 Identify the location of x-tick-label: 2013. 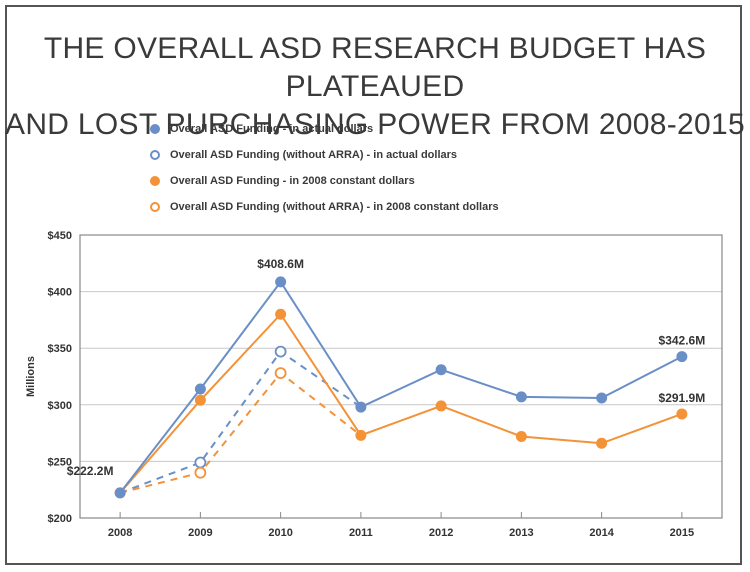
(521, 533).